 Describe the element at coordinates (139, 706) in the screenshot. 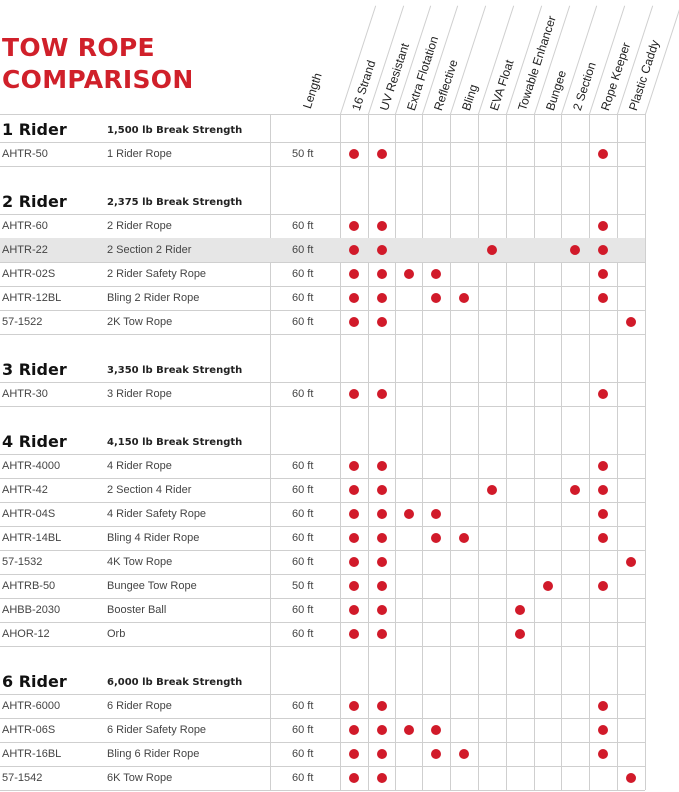

I see `product-name: 6 Rider Rope` at that location.